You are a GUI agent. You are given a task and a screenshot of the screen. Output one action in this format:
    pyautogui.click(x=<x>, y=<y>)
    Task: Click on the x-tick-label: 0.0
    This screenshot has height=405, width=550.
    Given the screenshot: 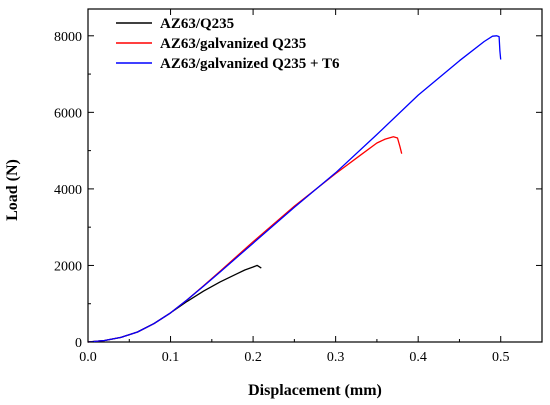 What is the action you would take?
    pyautogui.click(x=88, y=357)
    